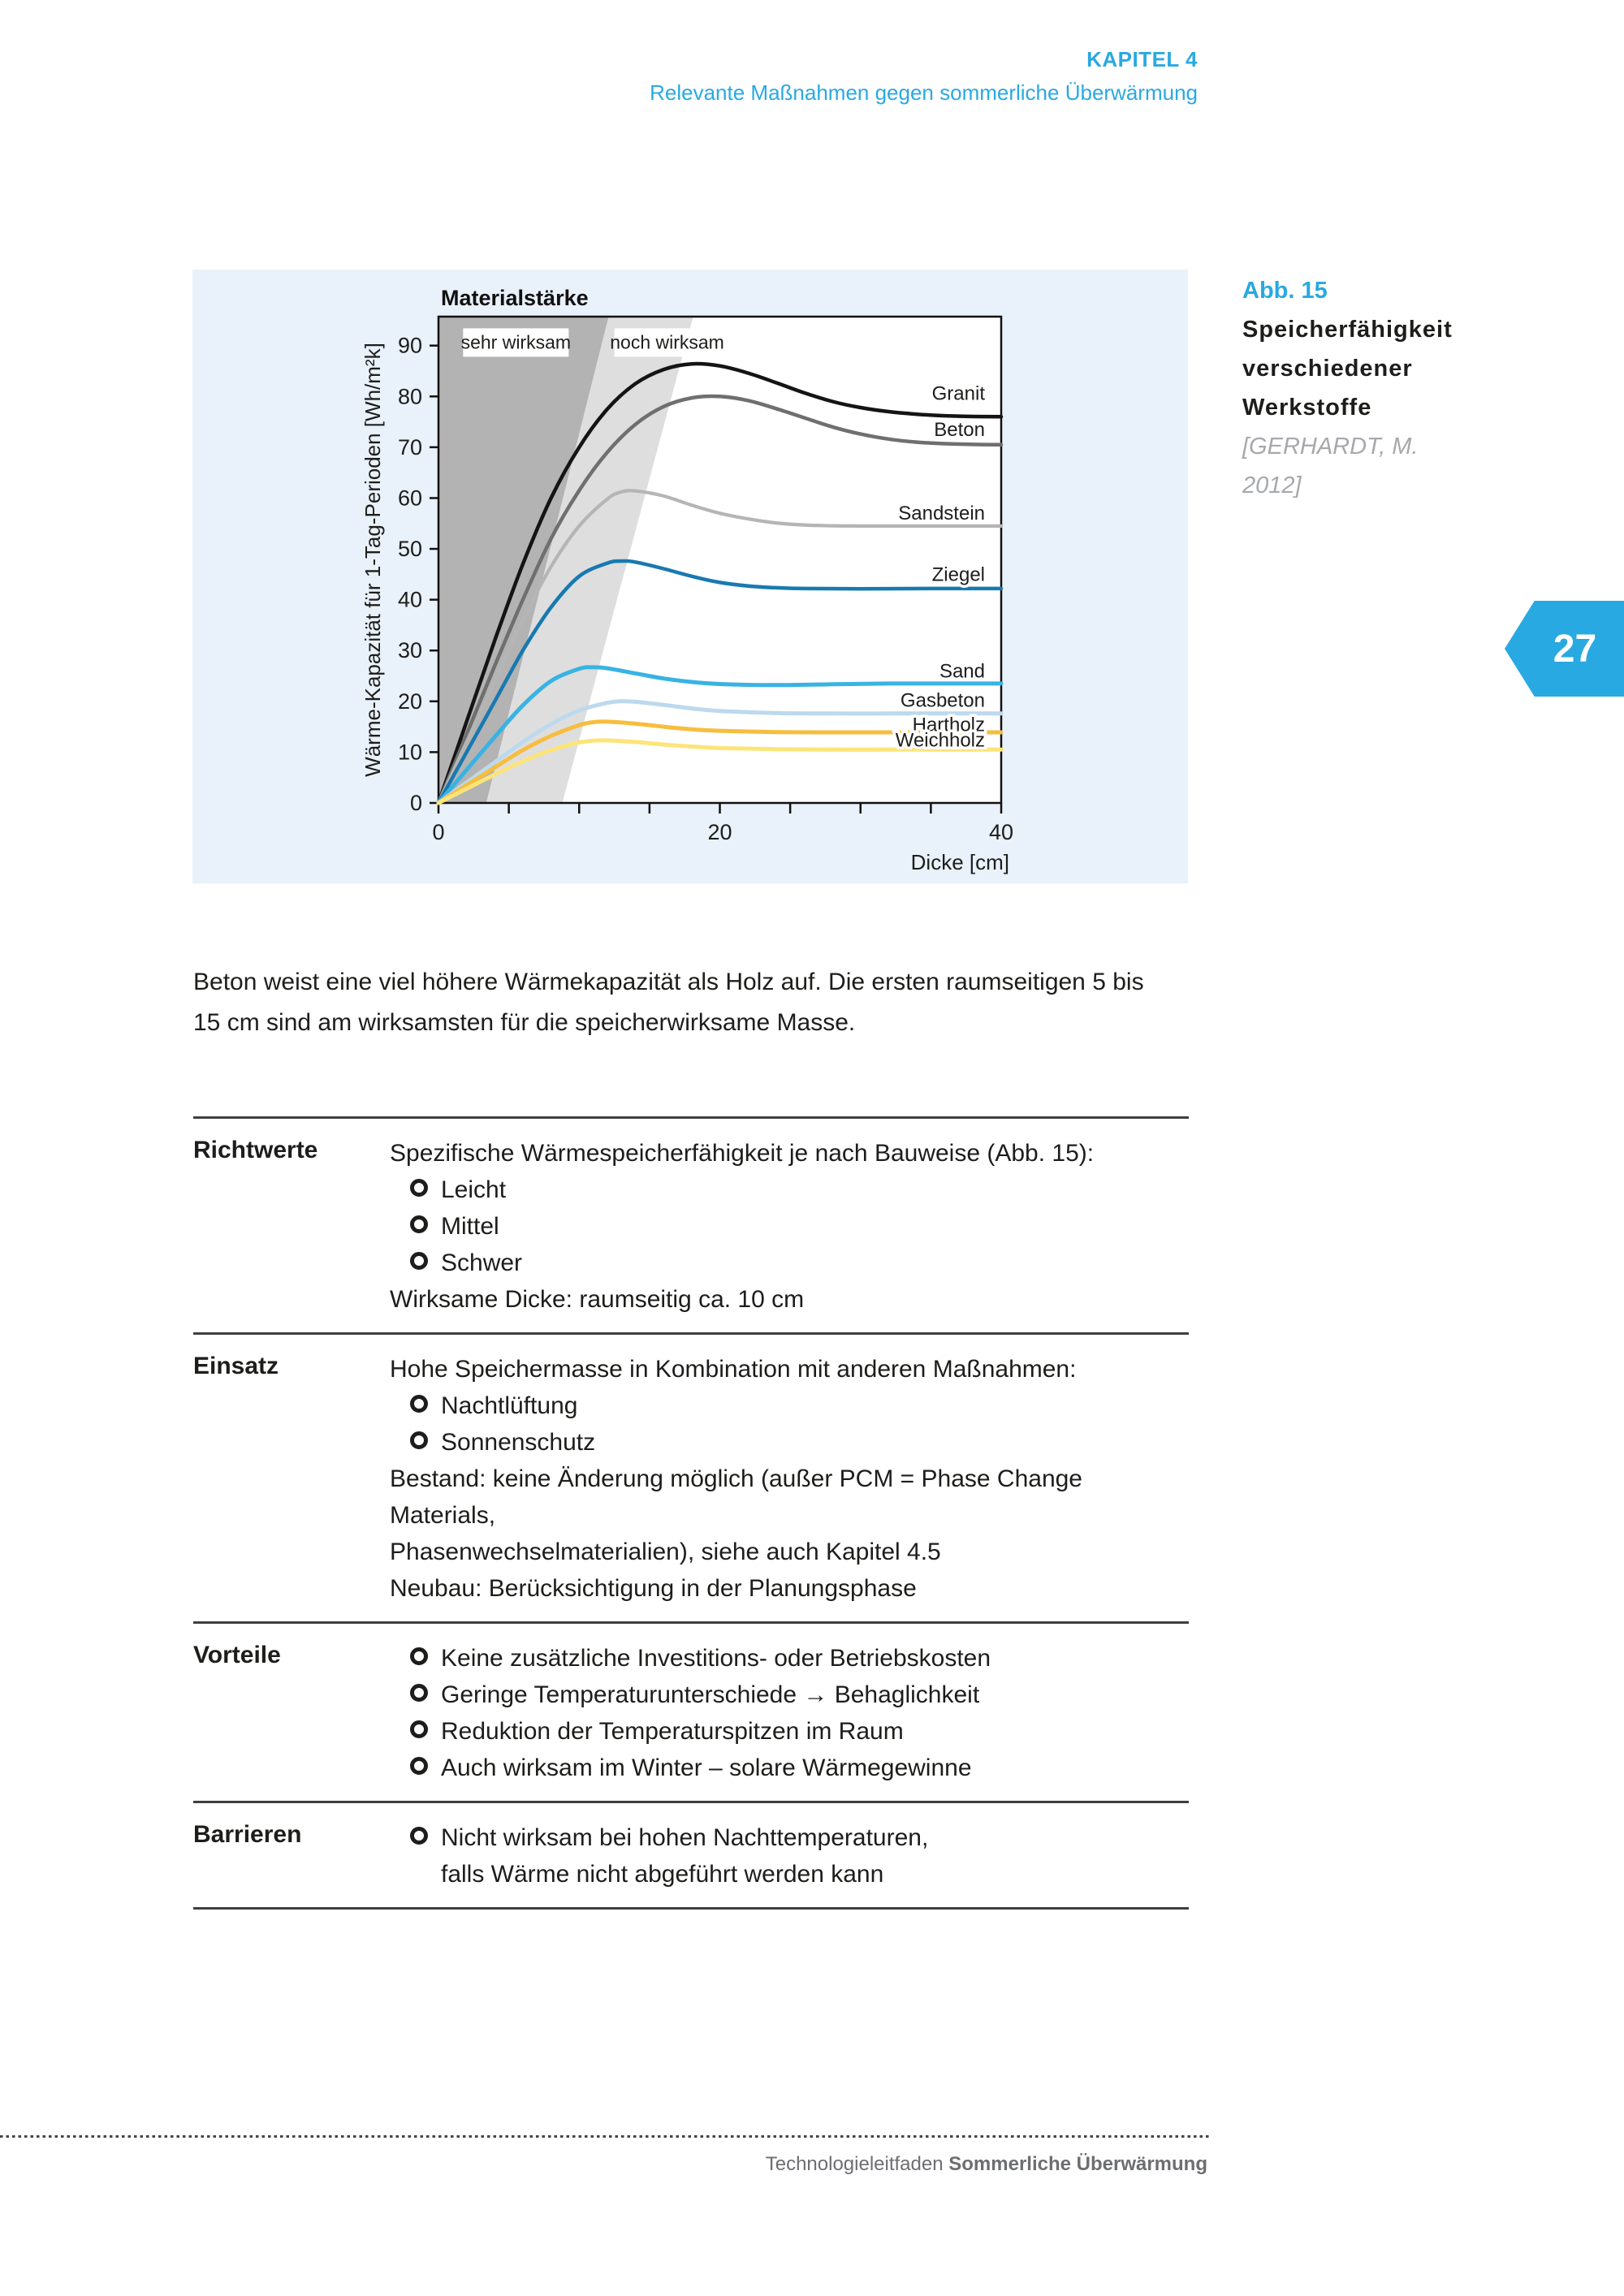 The image size is (1624, 2296). What do you see at coordinates (1001, 832) in the screenshot?
I see `x-tick-label: 40` at bounding box center [1001, 832].